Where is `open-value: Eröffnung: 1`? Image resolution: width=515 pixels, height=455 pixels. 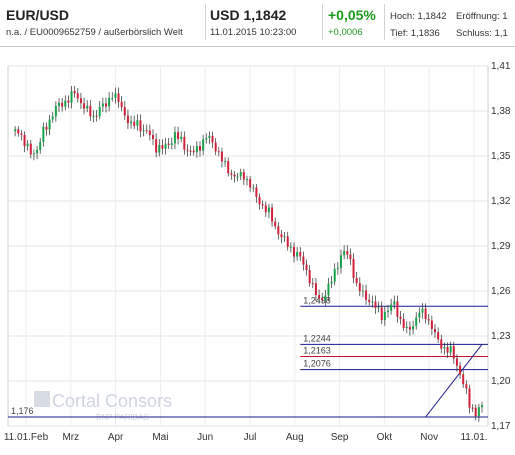 open-value: Eröffnung: 1 is located at coordinates (482, 16).